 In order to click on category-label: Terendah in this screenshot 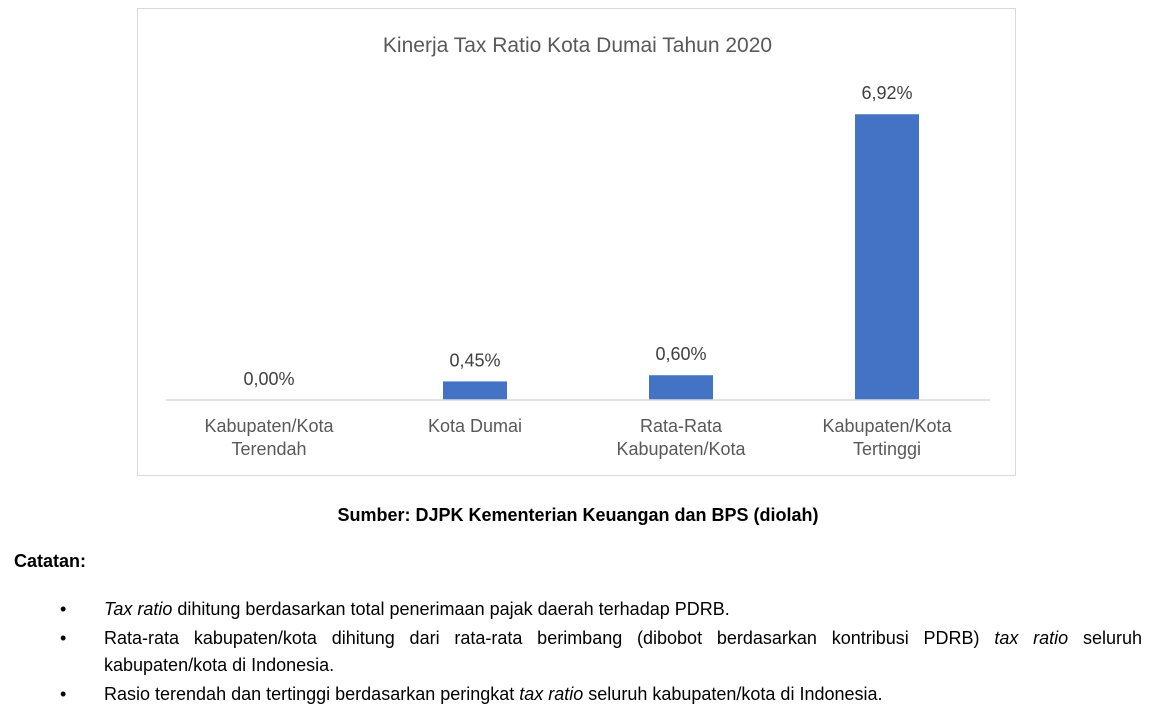, I will do `click(268, 449)`.